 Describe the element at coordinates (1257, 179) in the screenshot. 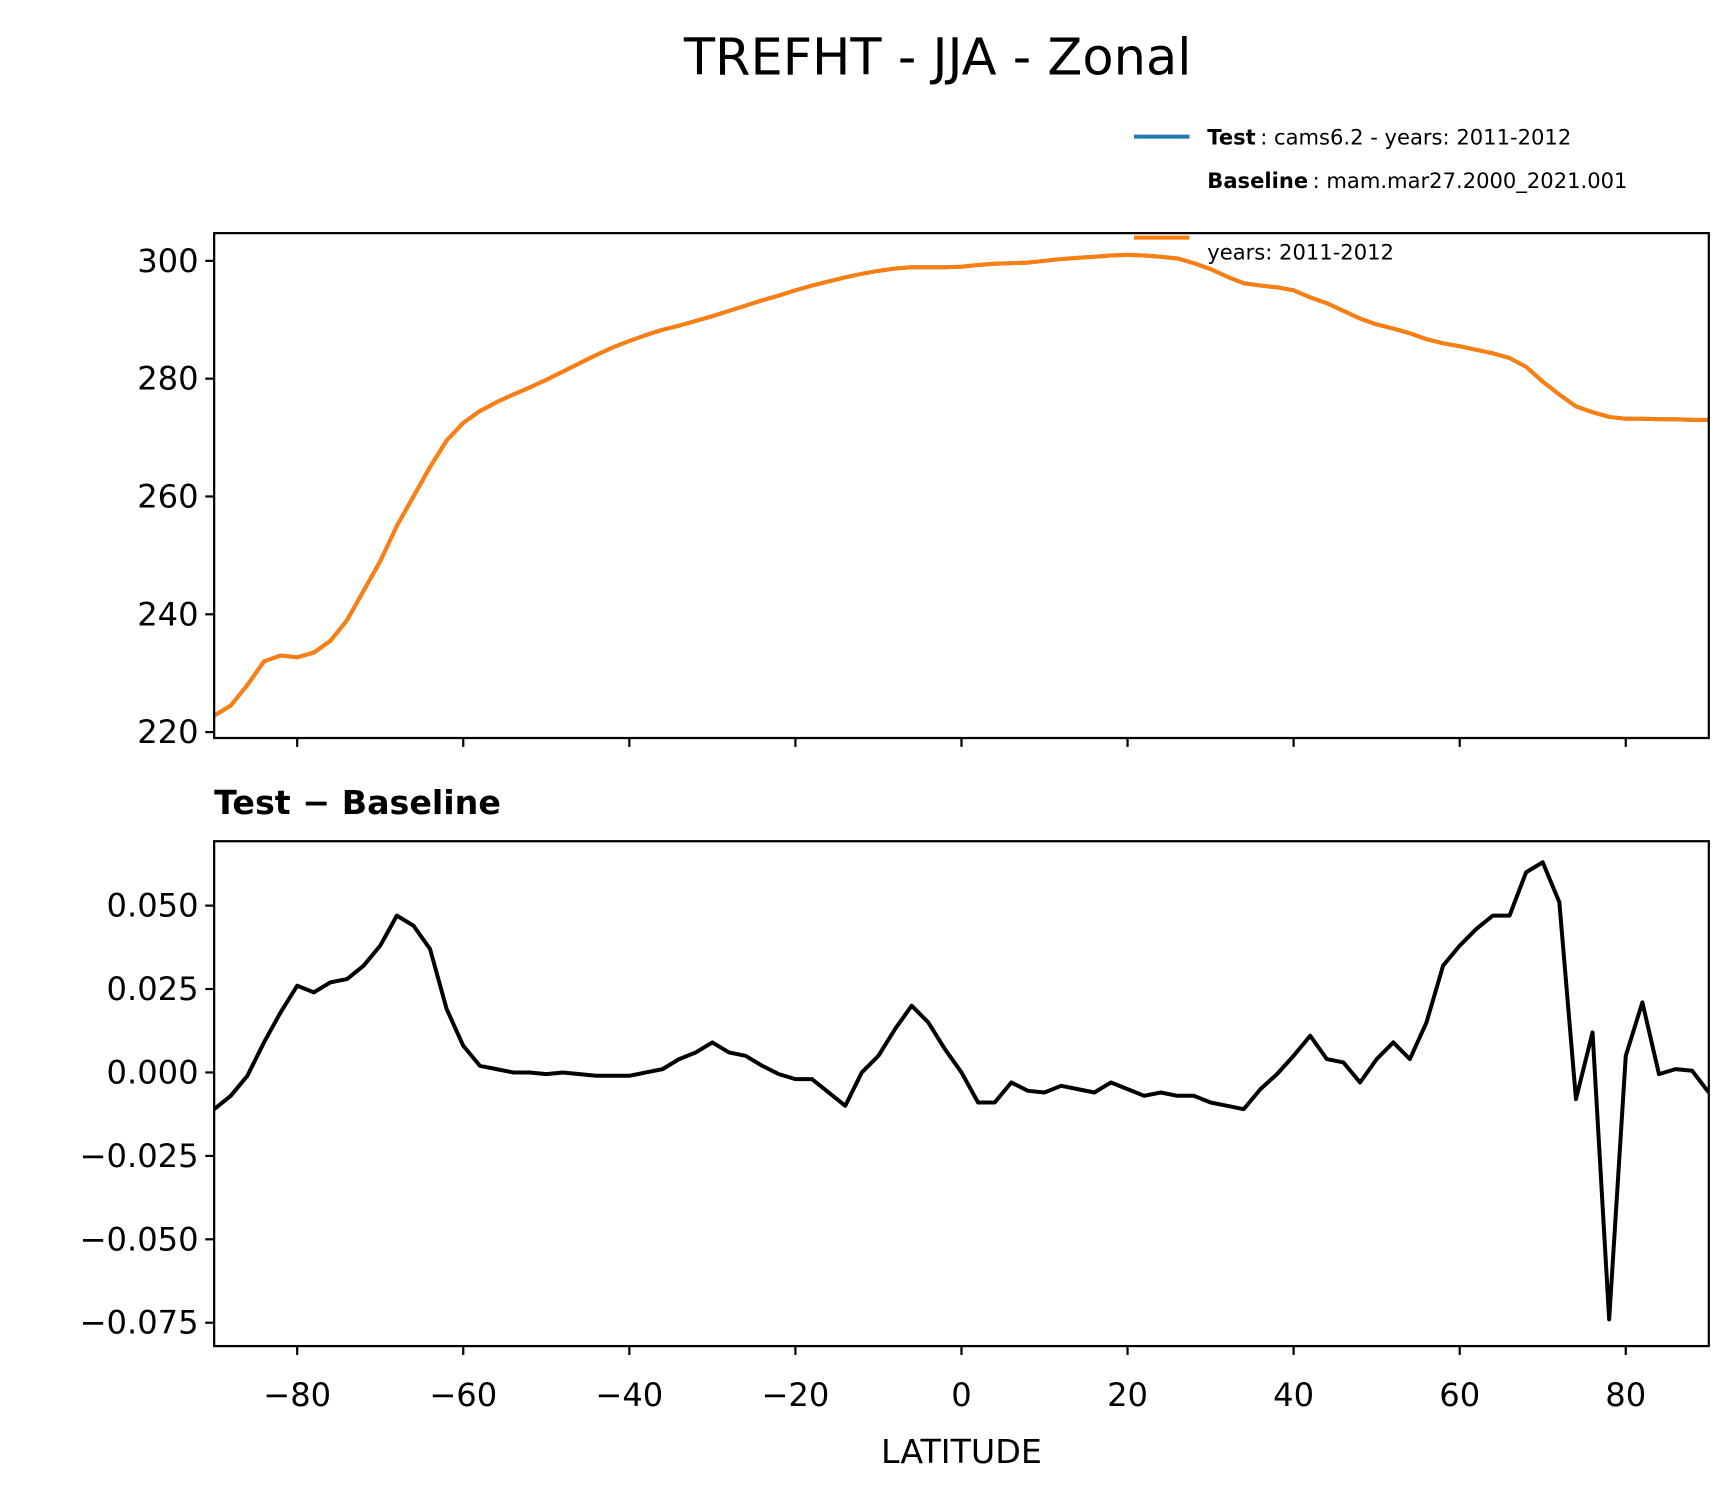

I see `legend-name: Baseline` at that location.